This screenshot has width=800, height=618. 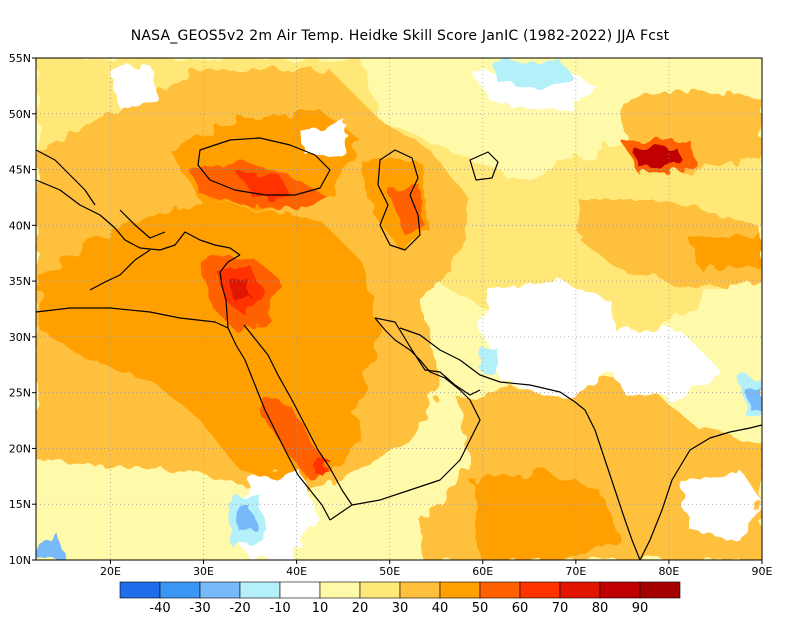 What do you see at coordinates (360, 608) in the screenshot?
I see `colorbar-label: 20` at bounding box center [360, 608].